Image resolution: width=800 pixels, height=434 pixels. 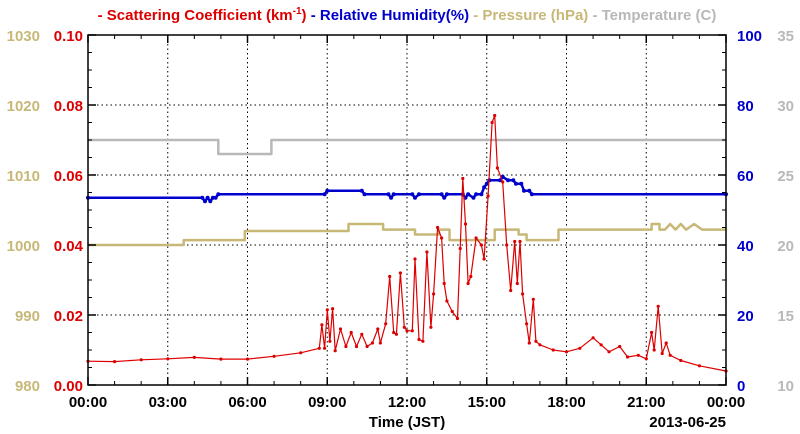 I want to click on scattering-axis-tick-label: 0.02, so click(x=68, y=316).